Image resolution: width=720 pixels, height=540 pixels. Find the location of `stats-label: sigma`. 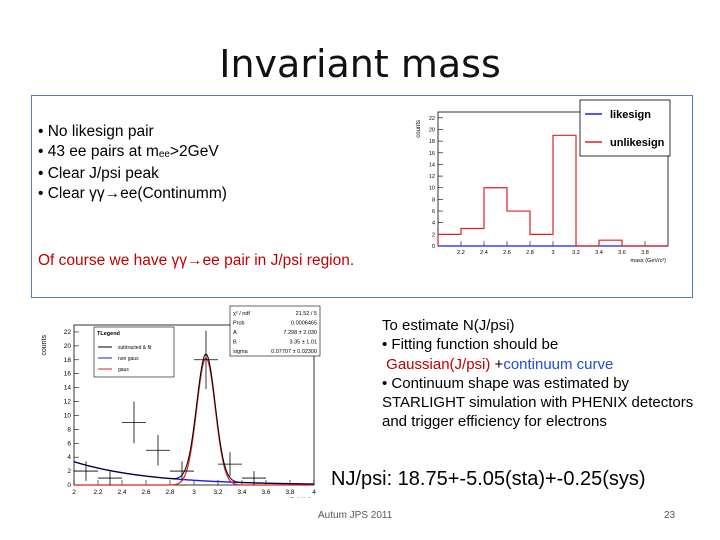

stats-label: sigma is located at coordinates (241, 352).